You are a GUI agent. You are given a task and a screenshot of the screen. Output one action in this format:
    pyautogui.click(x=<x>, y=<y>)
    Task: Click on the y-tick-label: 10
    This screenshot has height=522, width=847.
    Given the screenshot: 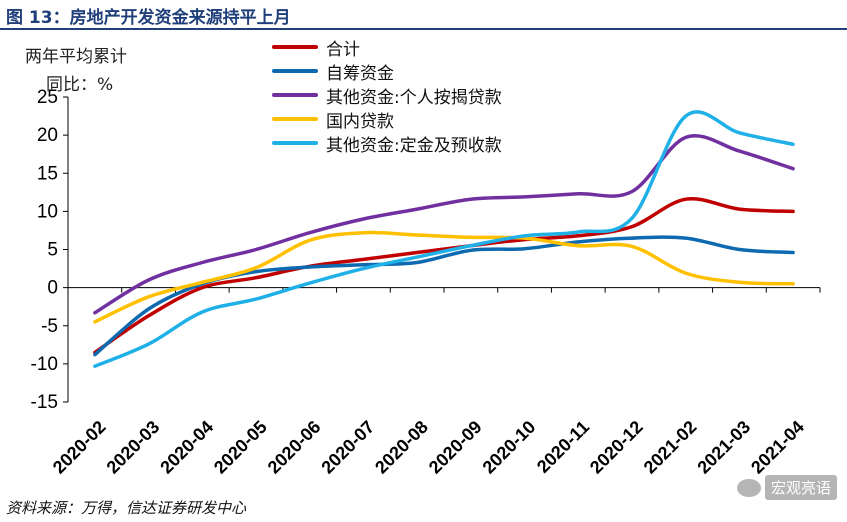 What is the action you would take?
    pyautogui.click(x=47, y=211)
    